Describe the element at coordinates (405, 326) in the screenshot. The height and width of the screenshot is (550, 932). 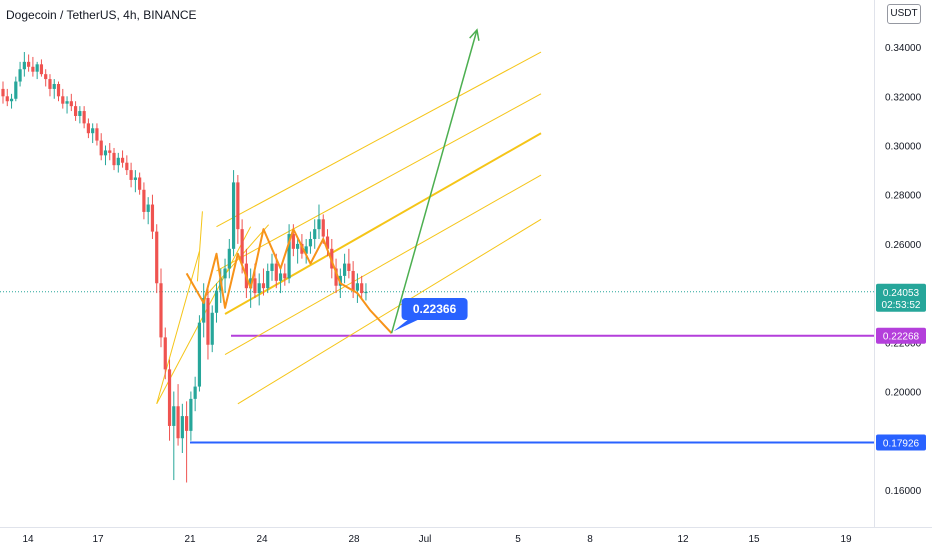
I see `callout-pointer` at that location.